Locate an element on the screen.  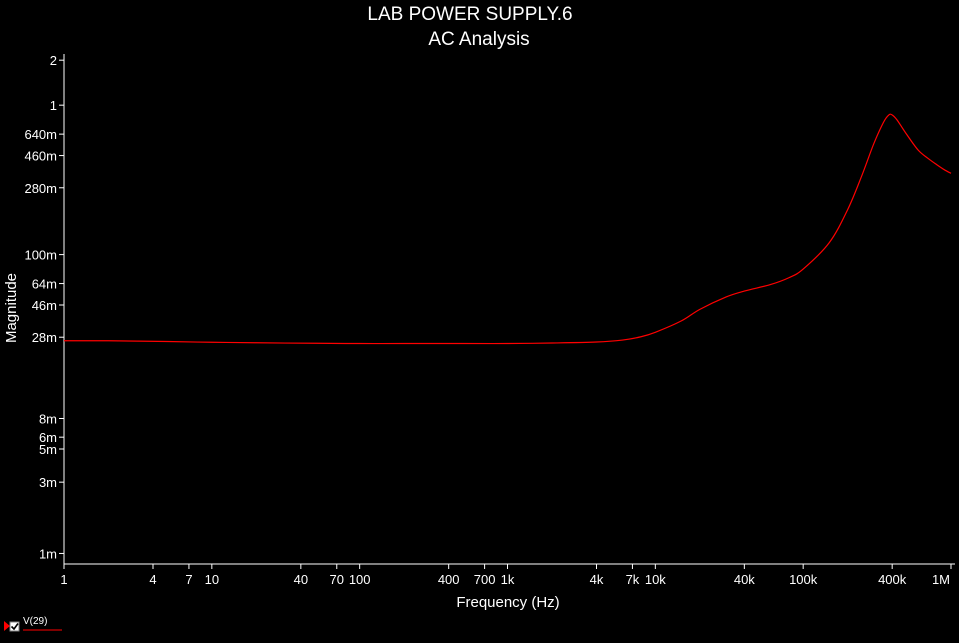
x-tick-label: 70 is located at coordinates (337, 579).